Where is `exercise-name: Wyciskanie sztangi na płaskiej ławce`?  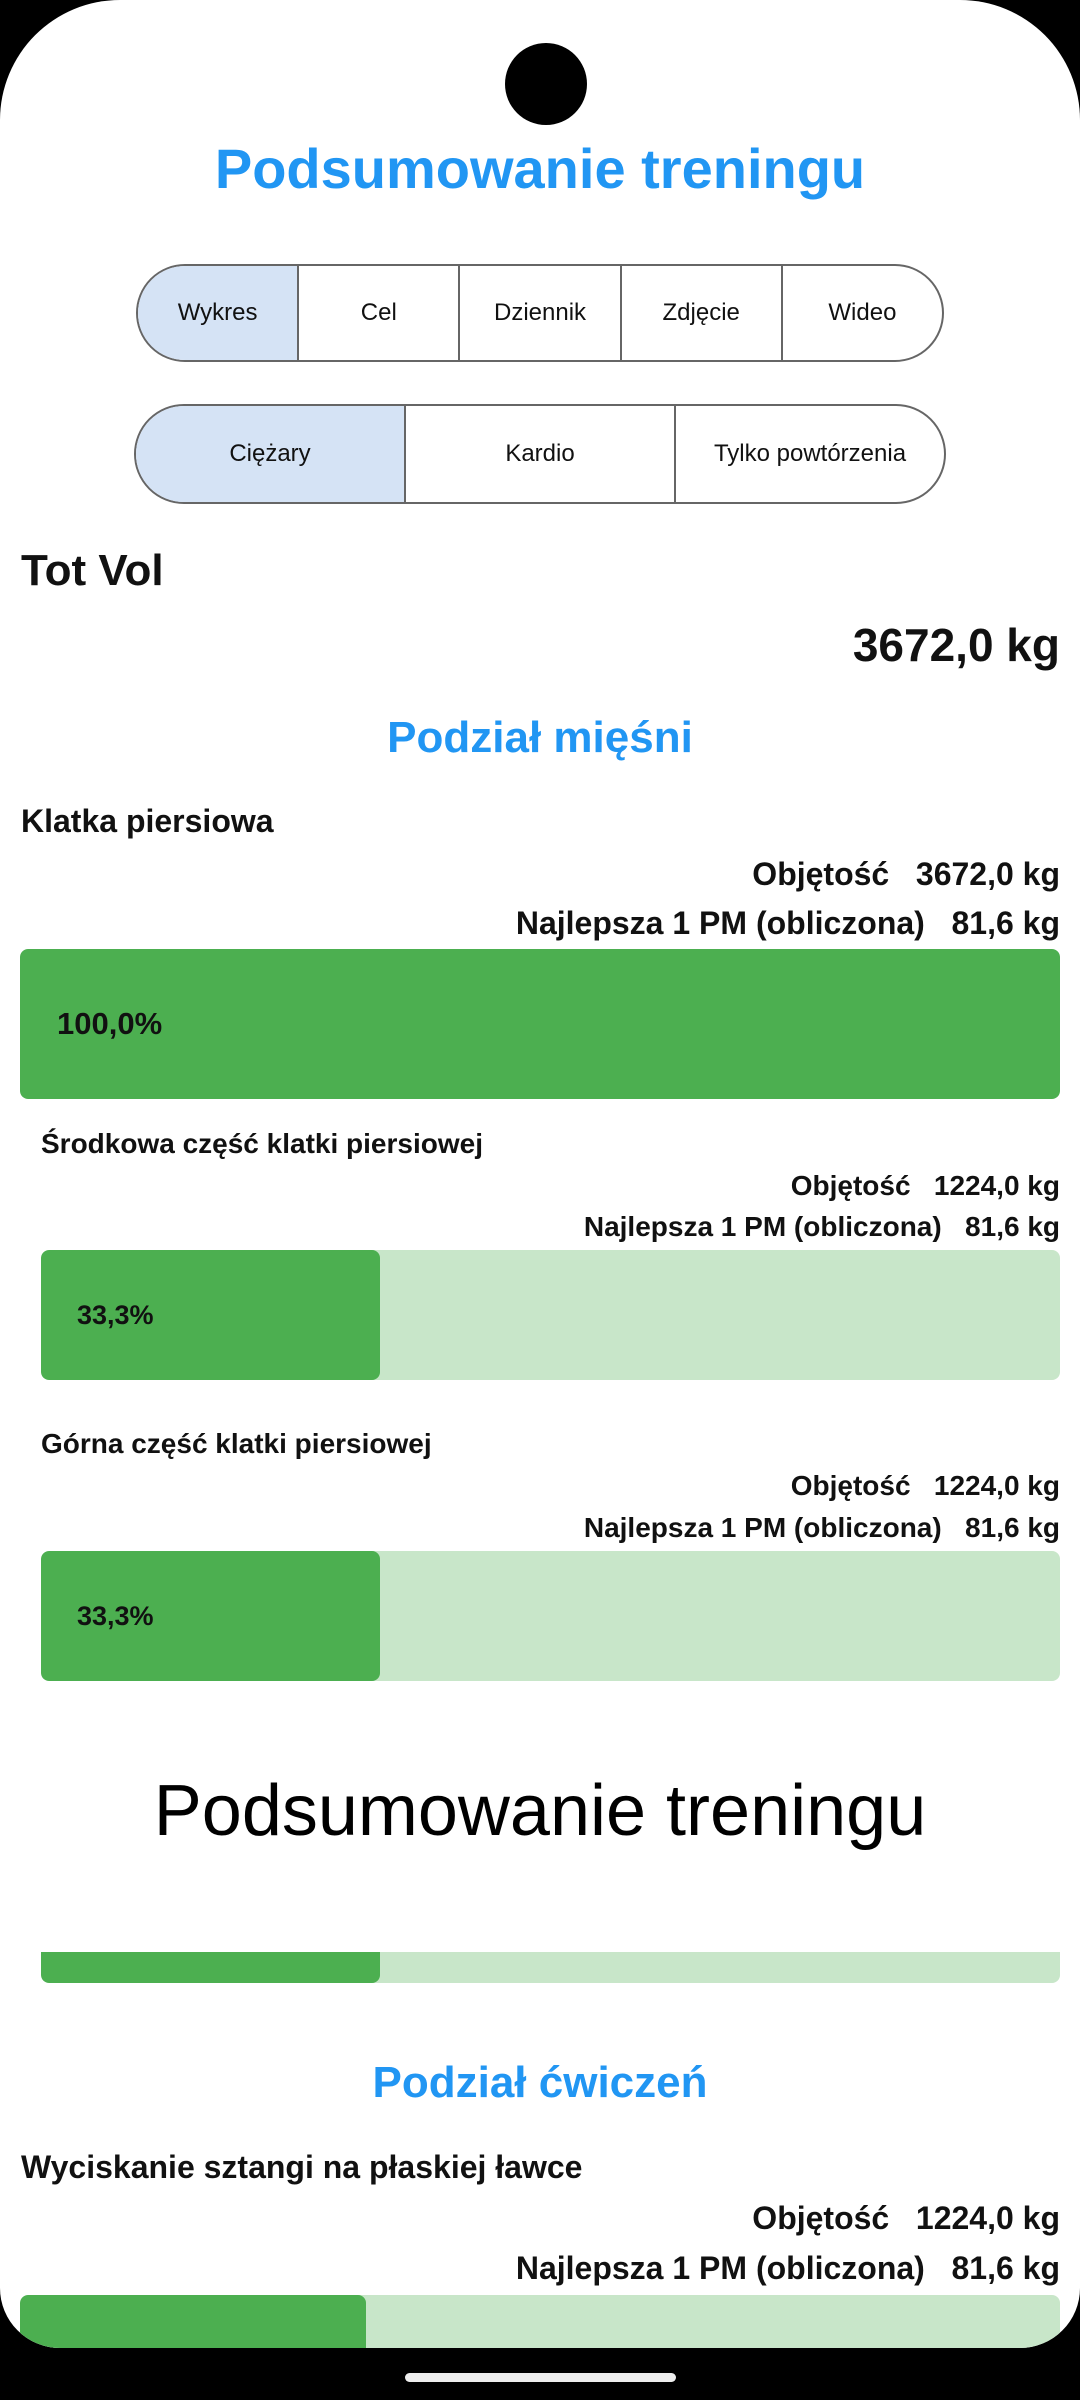 exercise-name: Wyciskanie sztangi na płaskiej ławce is located at coordinates (302, 2167).